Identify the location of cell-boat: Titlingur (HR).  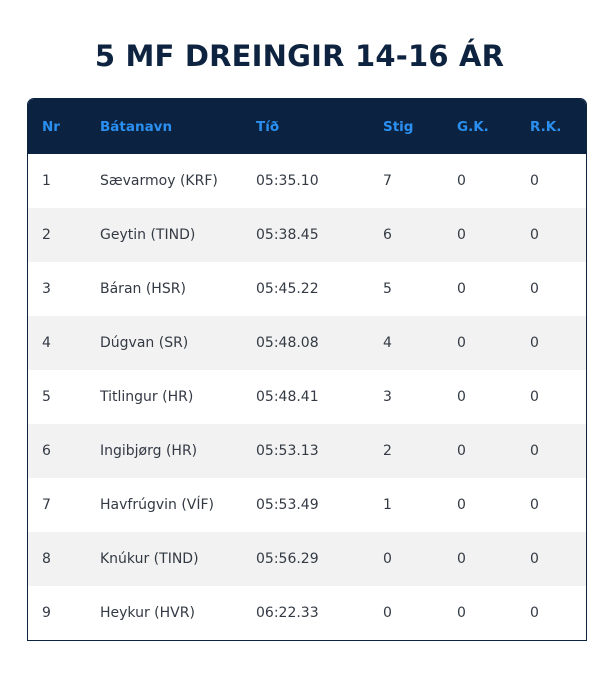
(147, 397).